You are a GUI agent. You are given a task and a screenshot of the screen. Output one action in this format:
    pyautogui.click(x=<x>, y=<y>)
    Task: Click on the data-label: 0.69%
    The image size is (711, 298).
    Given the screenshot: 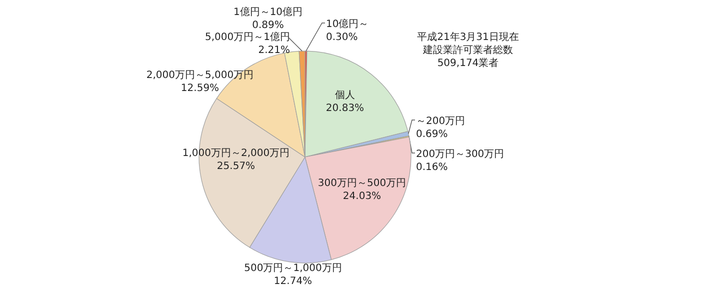 What is the action you would take?
    pyautogui.click(x=432, y=134)
    